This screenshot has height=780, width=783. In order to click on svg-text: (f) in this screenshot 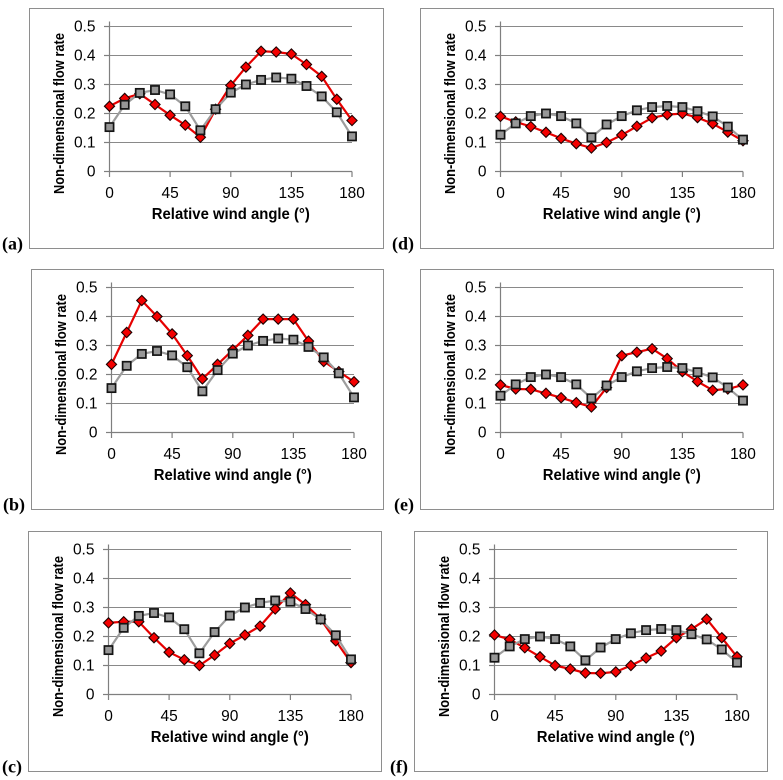, I will do `click(399, 767)`.